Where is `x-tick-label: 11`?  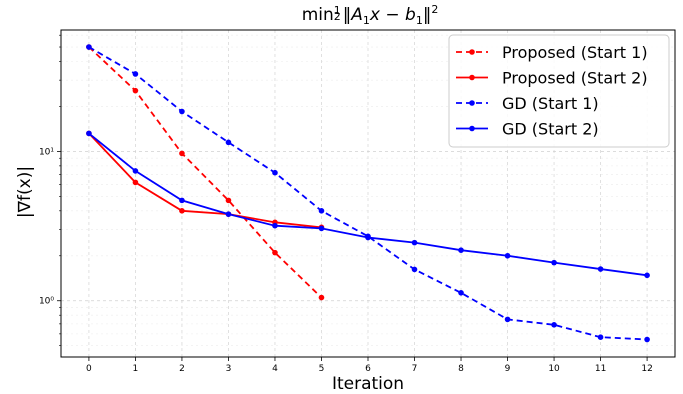
x-tick-label: 11 is located at coordinates (600, 369).